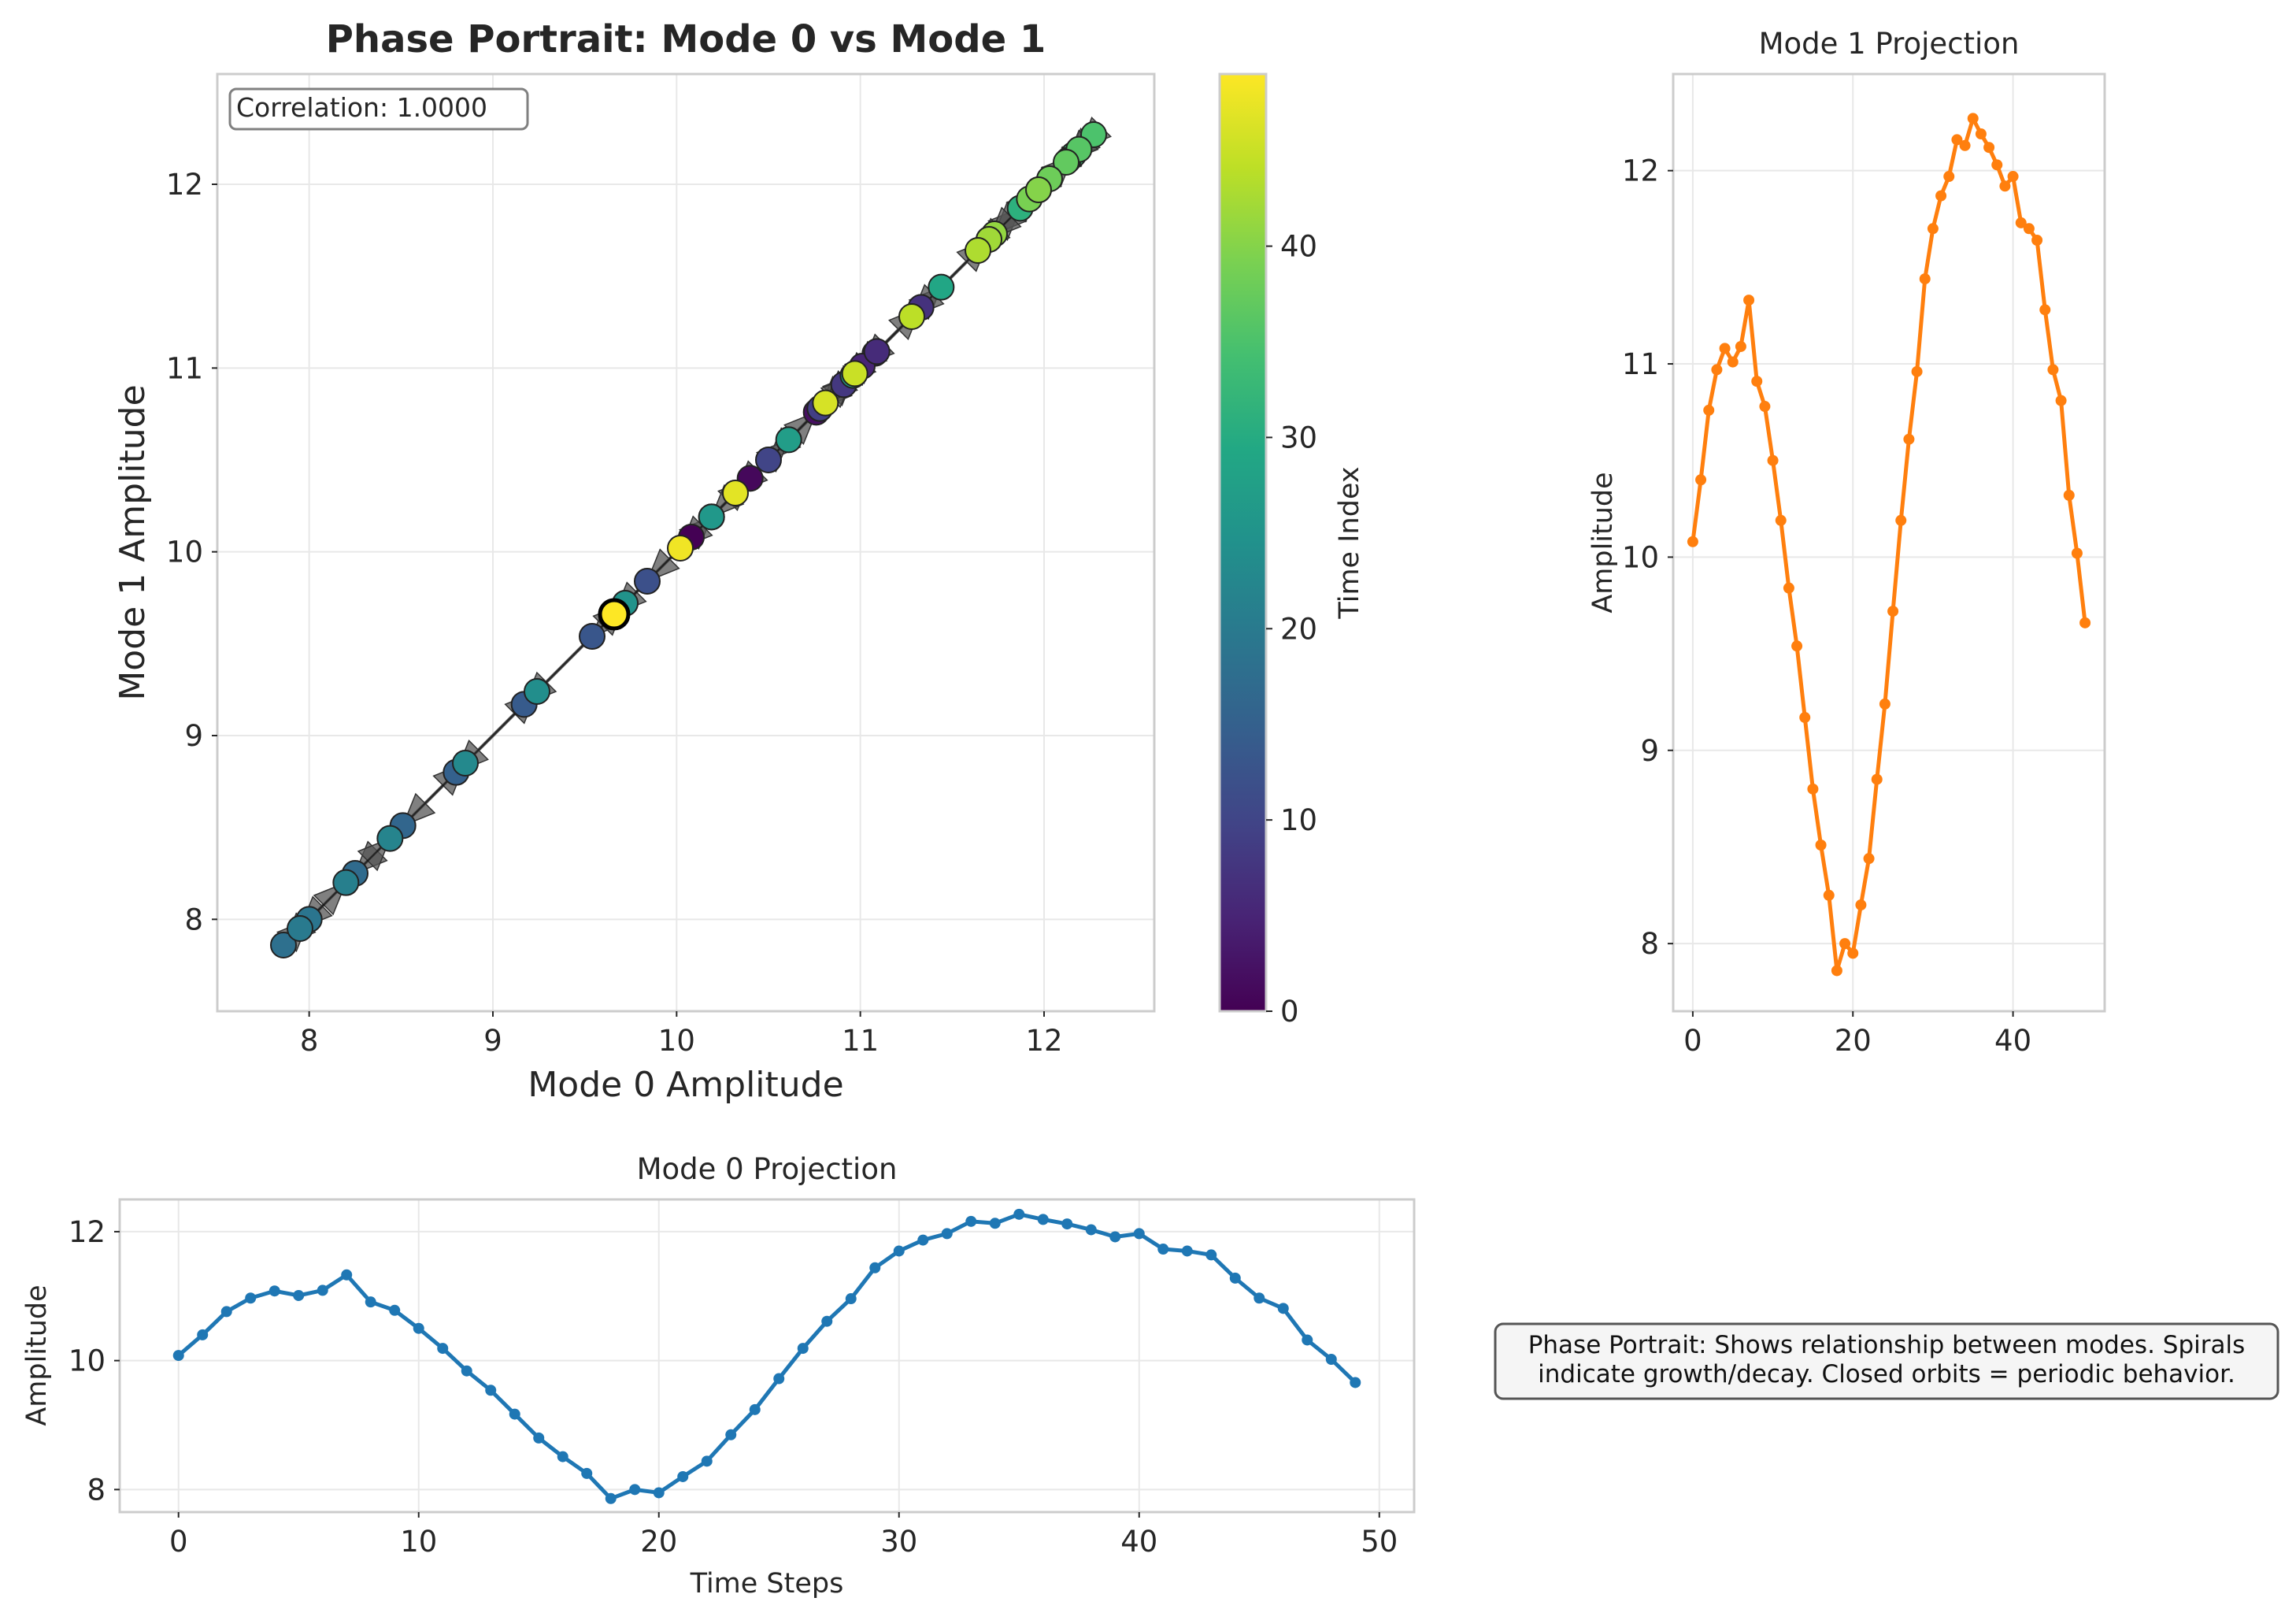 This screenshot has width=2296, height=1620. Describe the element at coordinates (767, 1584) in the screenshot. I see `mode0-x-axis-label: Time Steps` at that location.